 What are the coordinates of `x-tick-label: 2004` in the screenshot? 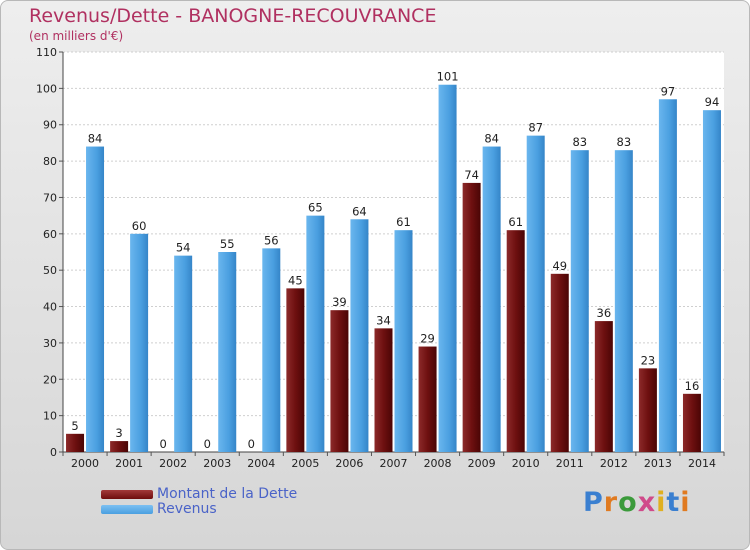 It's located at (261, 463).